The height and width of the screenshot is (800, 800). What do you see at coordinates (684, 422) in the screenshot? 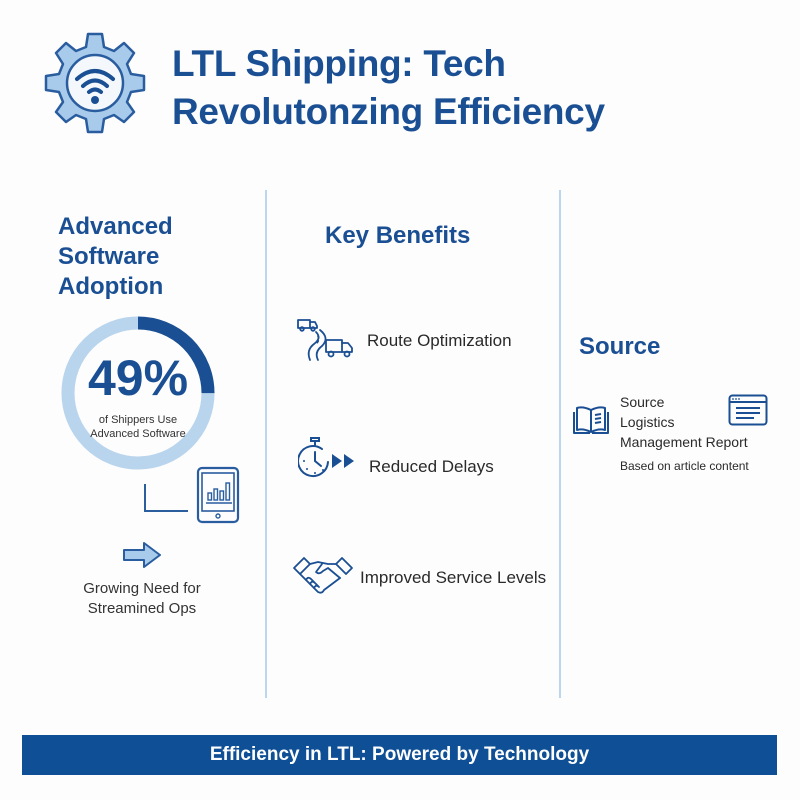
I see `source-text: Source Logistics Management Report` at bounding box center [684, 422].